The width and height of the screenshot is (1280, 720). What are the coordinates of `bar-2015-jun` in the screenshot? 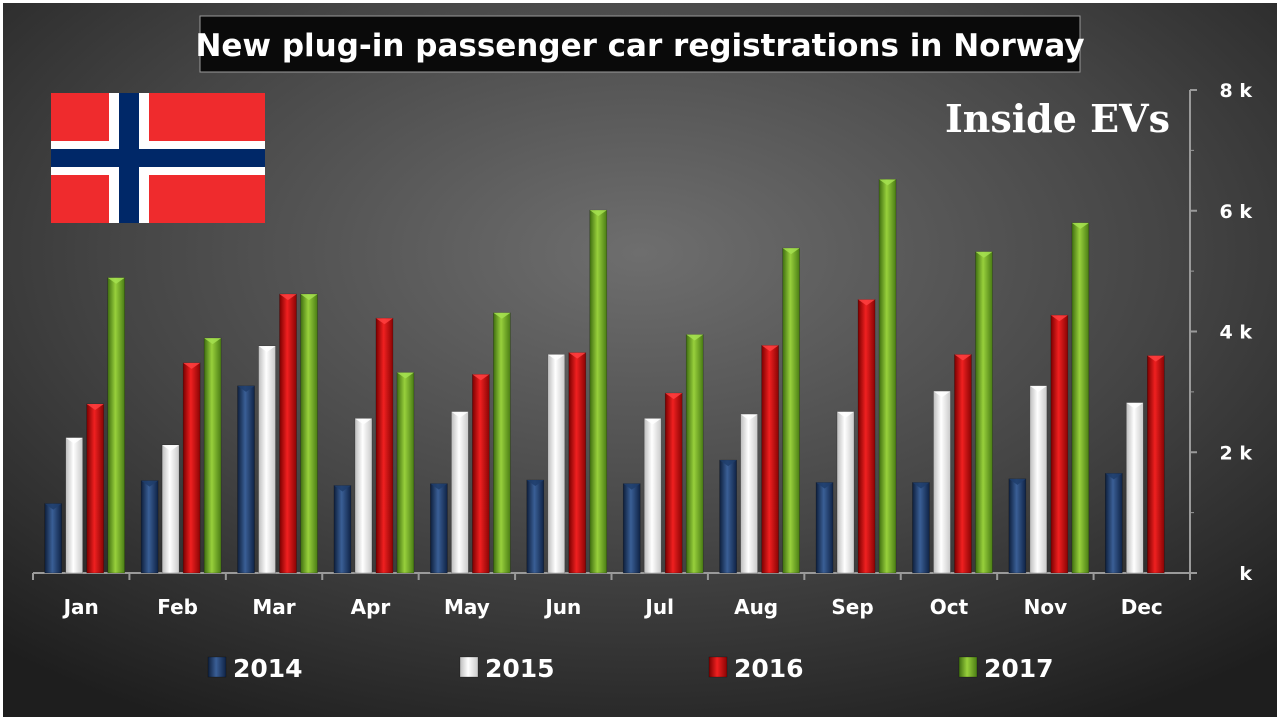 It's located at (556, 464).